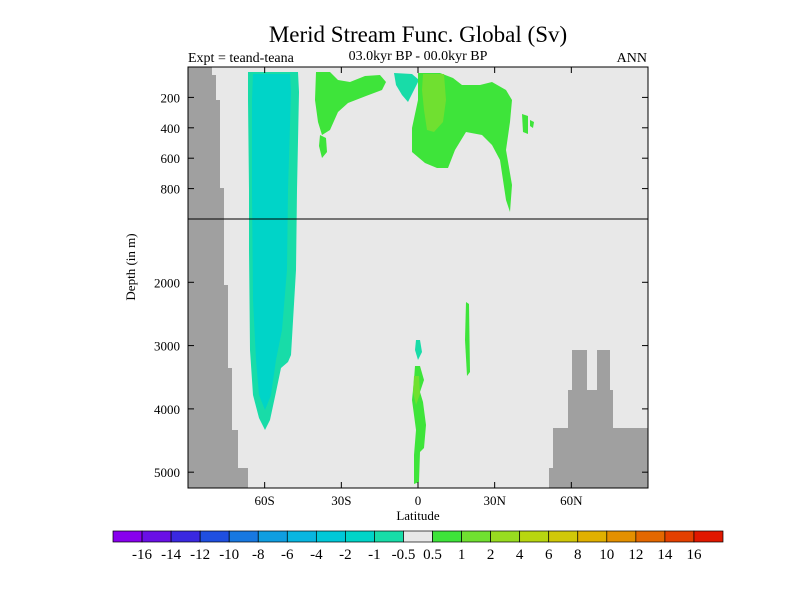 This screenshot has height=600, width=800. What do you see at coordinates (462, 555) in the screenshot?
I see `colorbar-label: 1` at bounding box center [462, 555].